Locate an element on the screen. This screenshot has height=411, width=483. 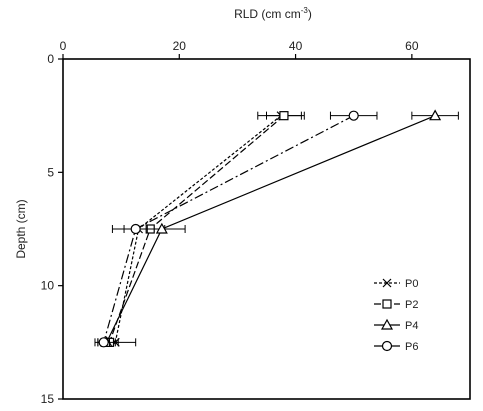
x-tick-label: 60 is located at coordinates (412, 46).